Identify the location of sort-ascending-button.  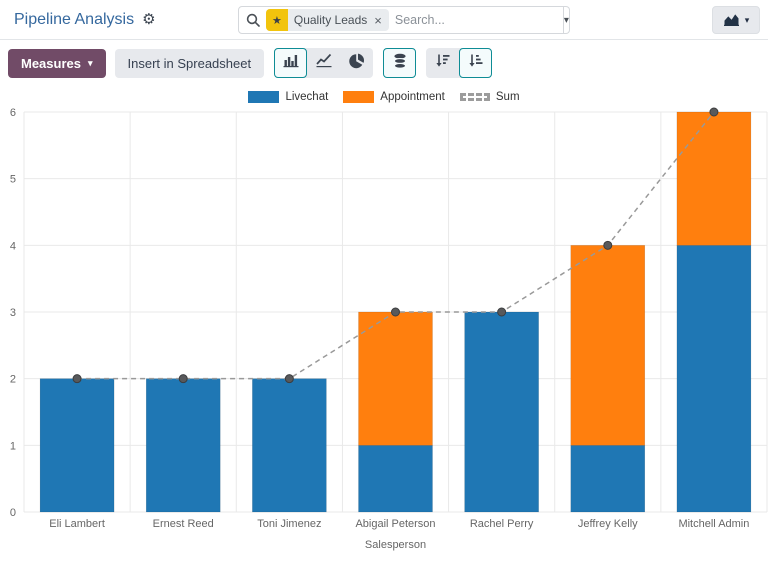
(476, 63).